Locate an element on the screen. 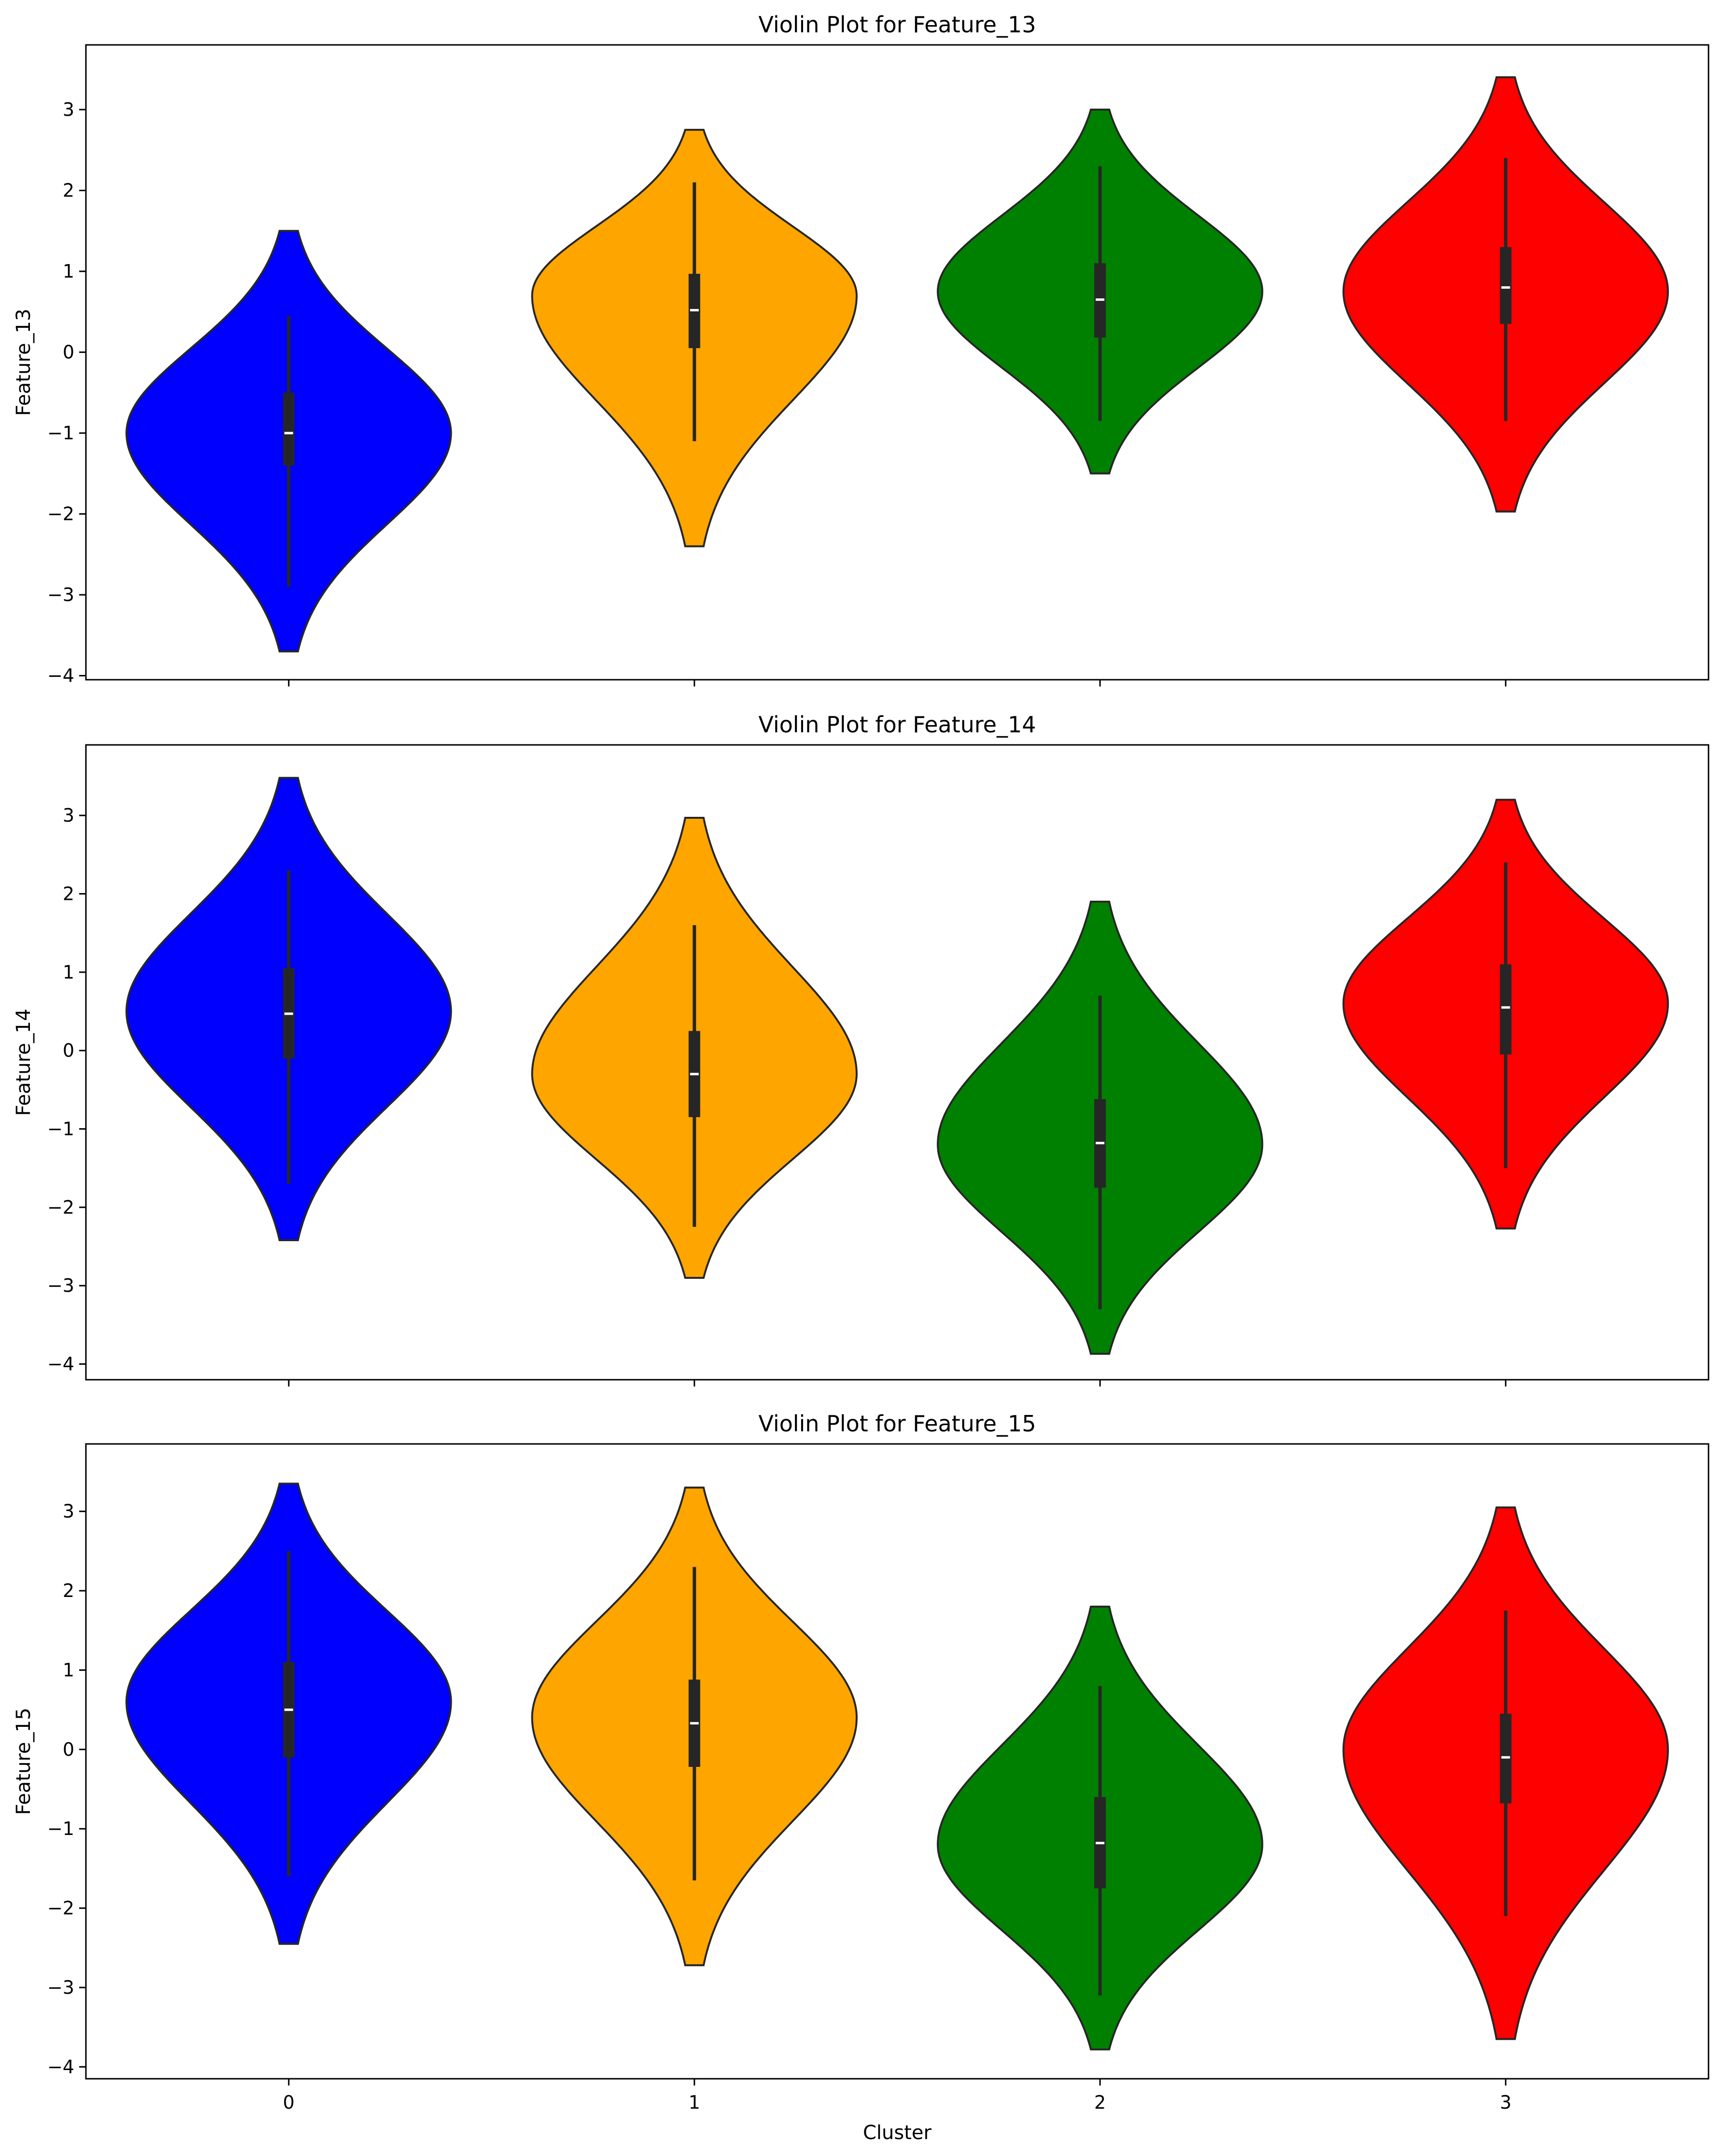 The image size is (1723, 2156). panel-title: Violin Plot for Feature_14 is located at coordinates (897, 725).